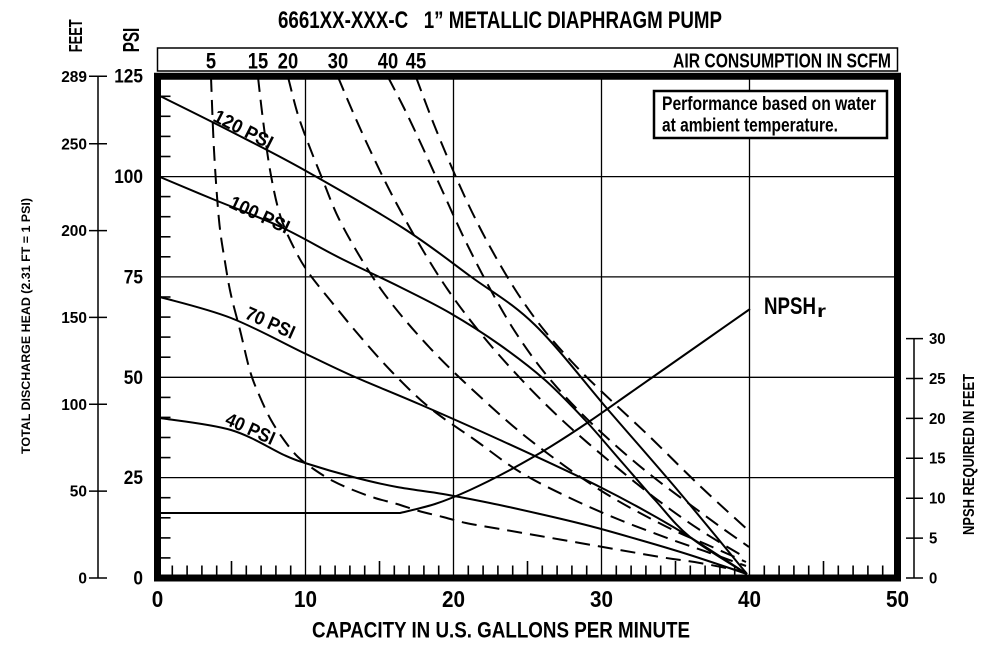 The height and width of the screenshot is (657, 1005). I want to click on svg-text: 150, so click(74, 318).